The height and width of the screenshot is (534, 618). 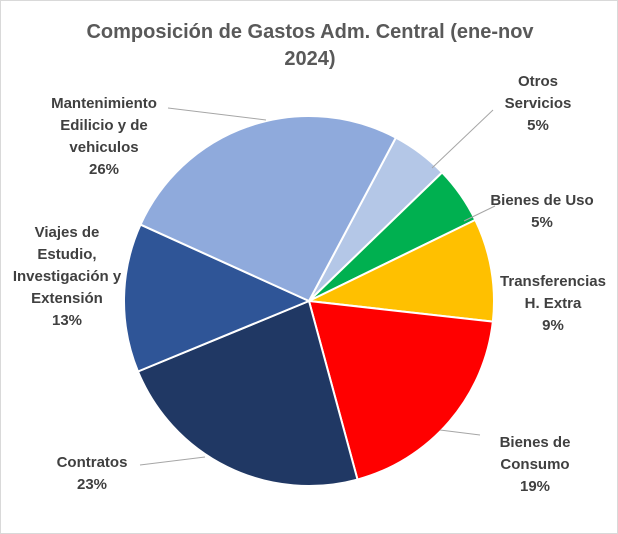 I want to click on slice-label-4: Bienes de Consumo 19%, so click(x=535, y=464).